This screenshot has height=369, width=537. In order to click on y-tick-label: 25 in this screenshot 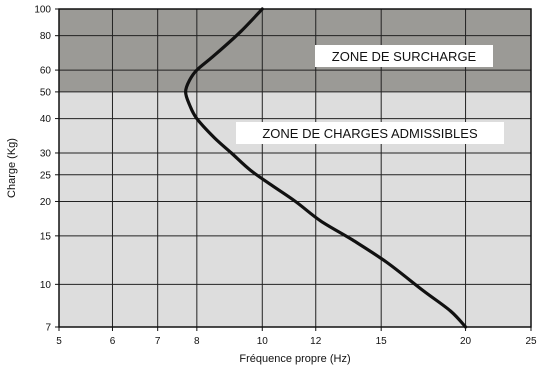, I will do `click(46, 175)`.